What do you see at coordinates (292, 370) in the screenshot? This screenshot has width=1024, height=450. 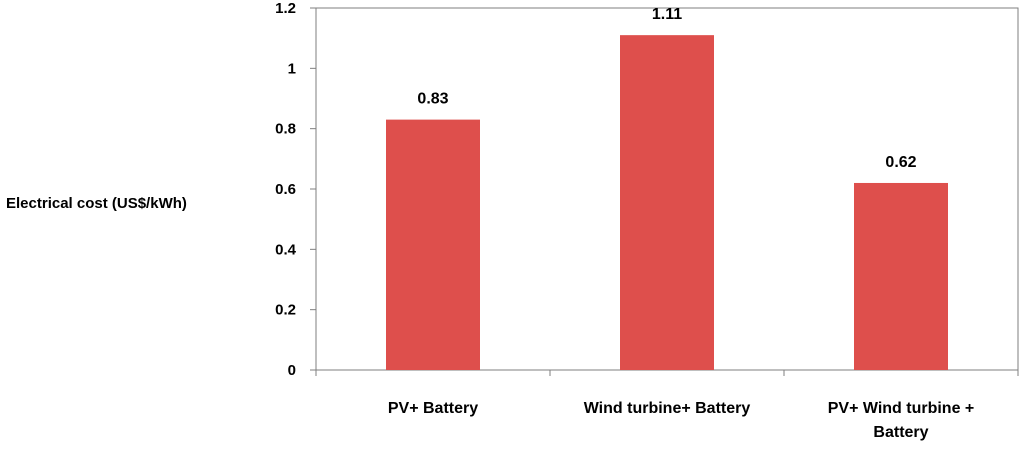 I see `y-tick-label: 0` at bounding box center [292, 370].